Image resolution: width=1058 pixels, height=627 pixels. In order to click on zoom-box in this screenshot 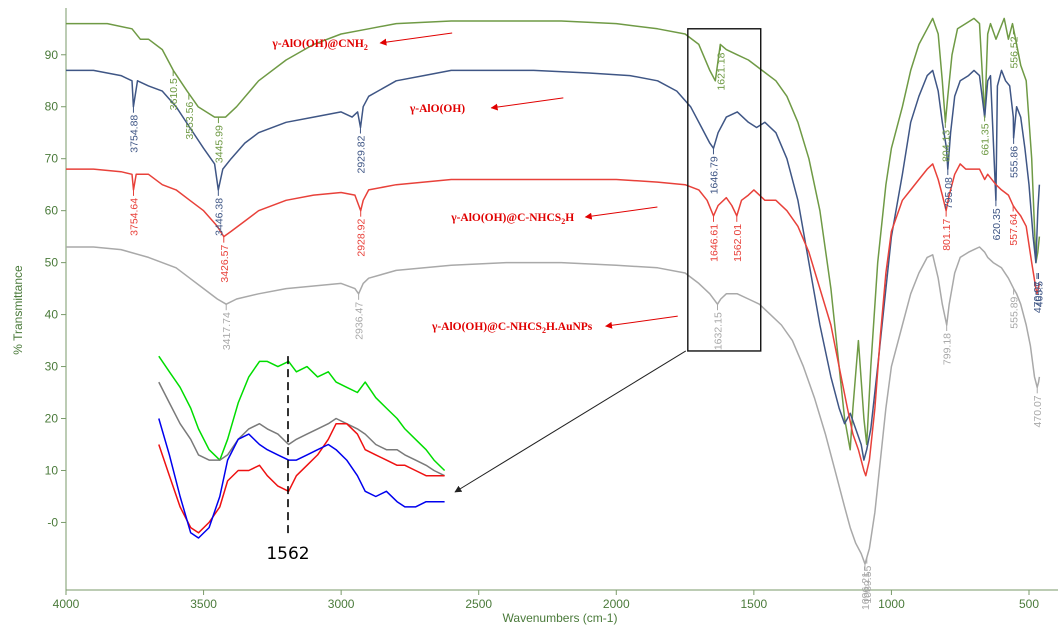, I will do `click(724, 190)`.